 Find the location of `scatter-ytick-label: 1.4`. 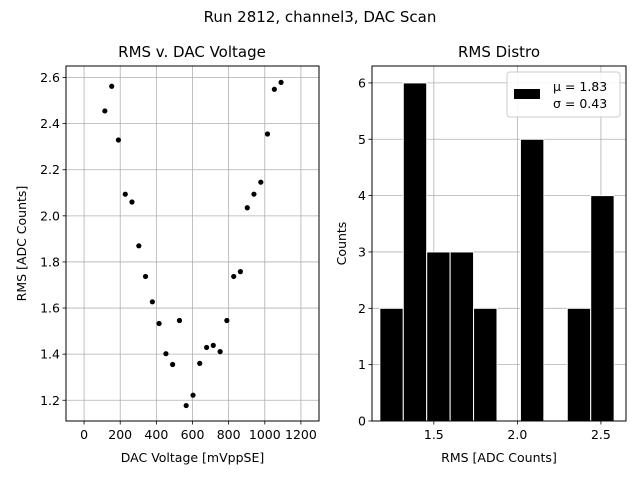

scatter-ytick-label: 1.4 is located at coordinates (50, 354).